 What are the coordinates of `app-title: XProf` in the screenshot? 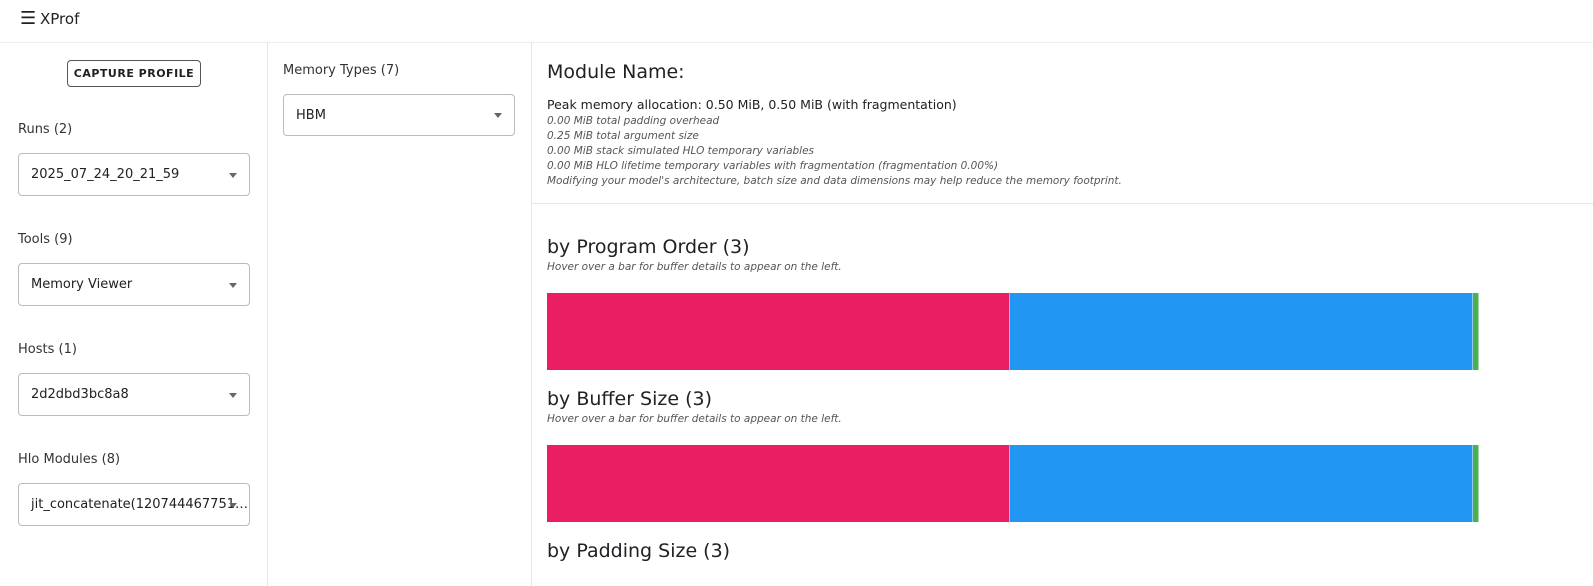 It's located at (60, 19).